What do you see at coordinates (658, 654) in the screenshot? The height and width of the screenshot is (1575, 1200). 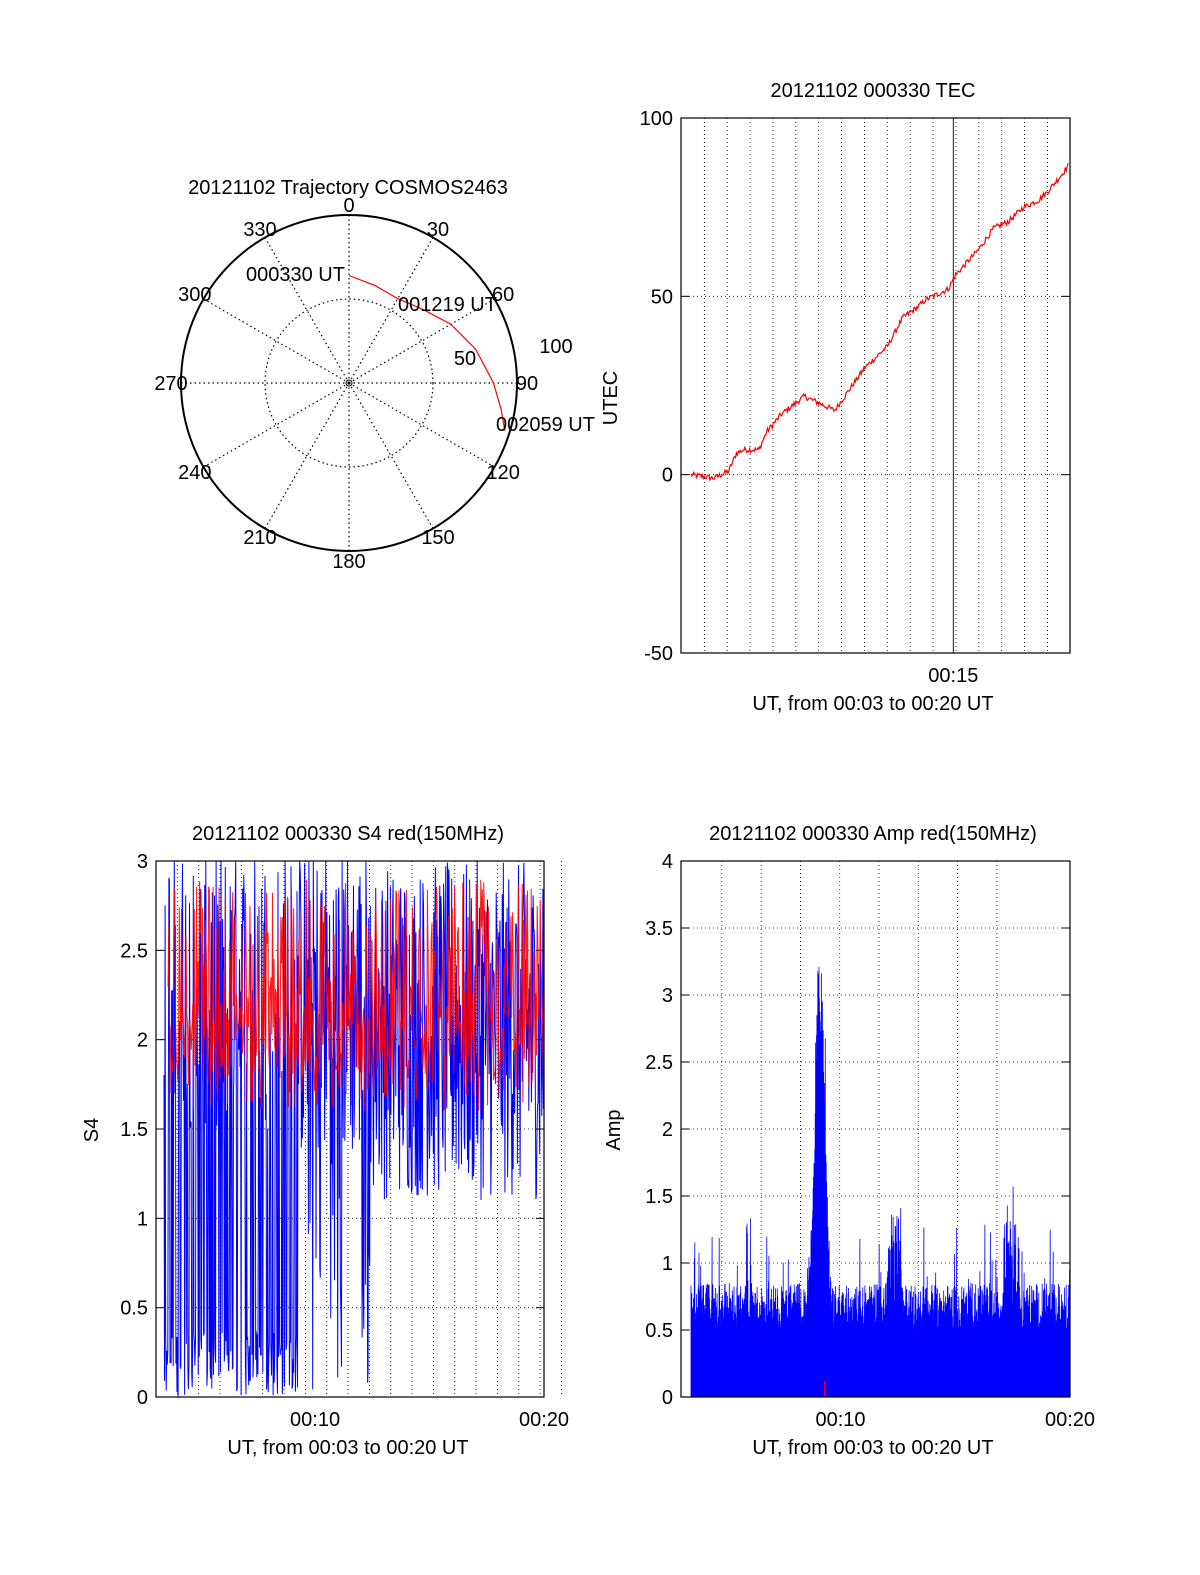 I see `y-tick-label: -50` at bounding box center [658, 654].